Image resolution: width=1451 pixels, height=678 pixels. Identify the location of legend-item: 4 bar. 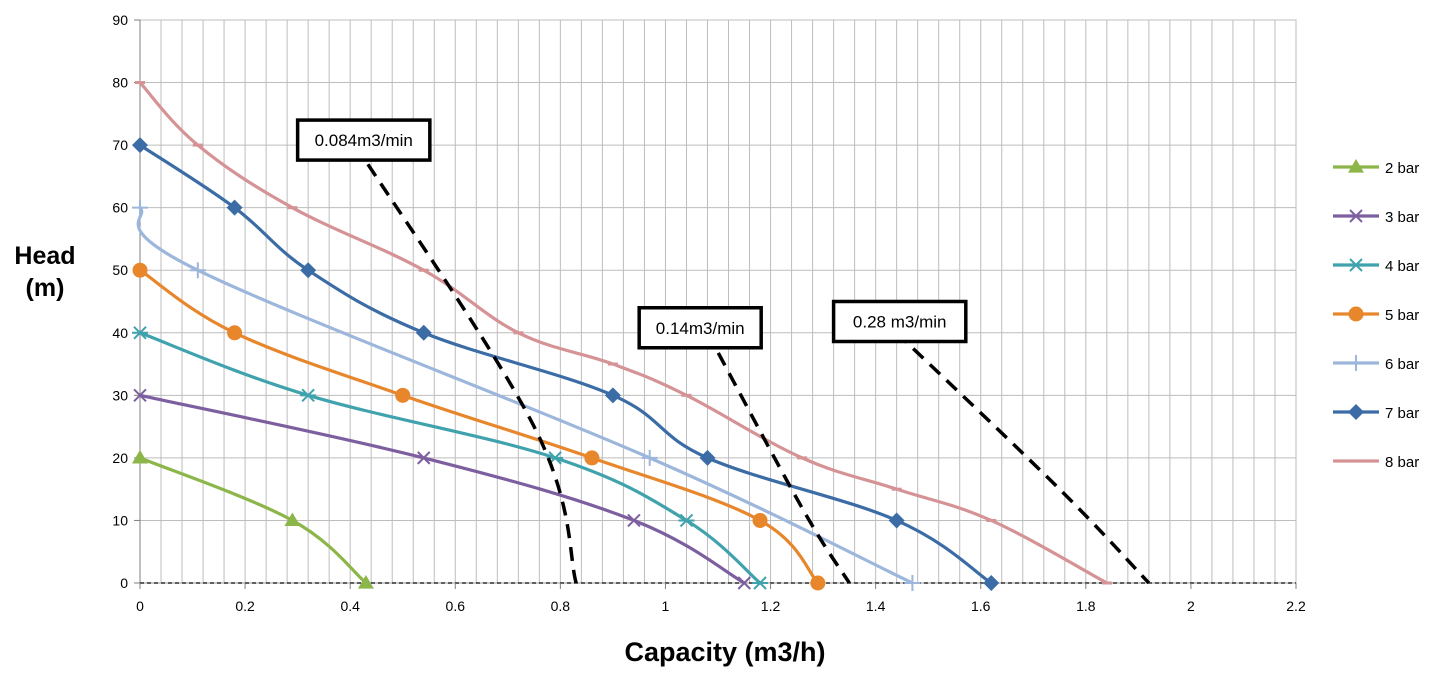
(1376, 266).